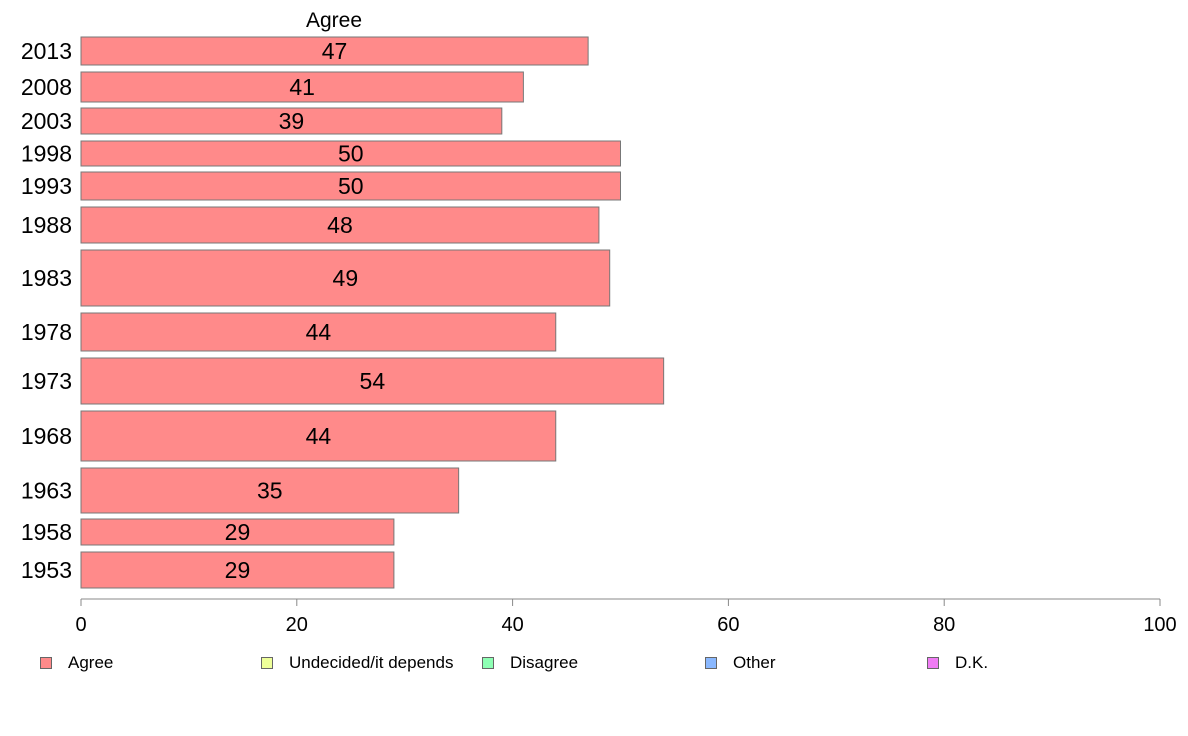 This screenshot has height=736, width=1188. Describe the element at coordinates (46, 491) in the screenshot. I see `category-label-1963: 1963` at that location.